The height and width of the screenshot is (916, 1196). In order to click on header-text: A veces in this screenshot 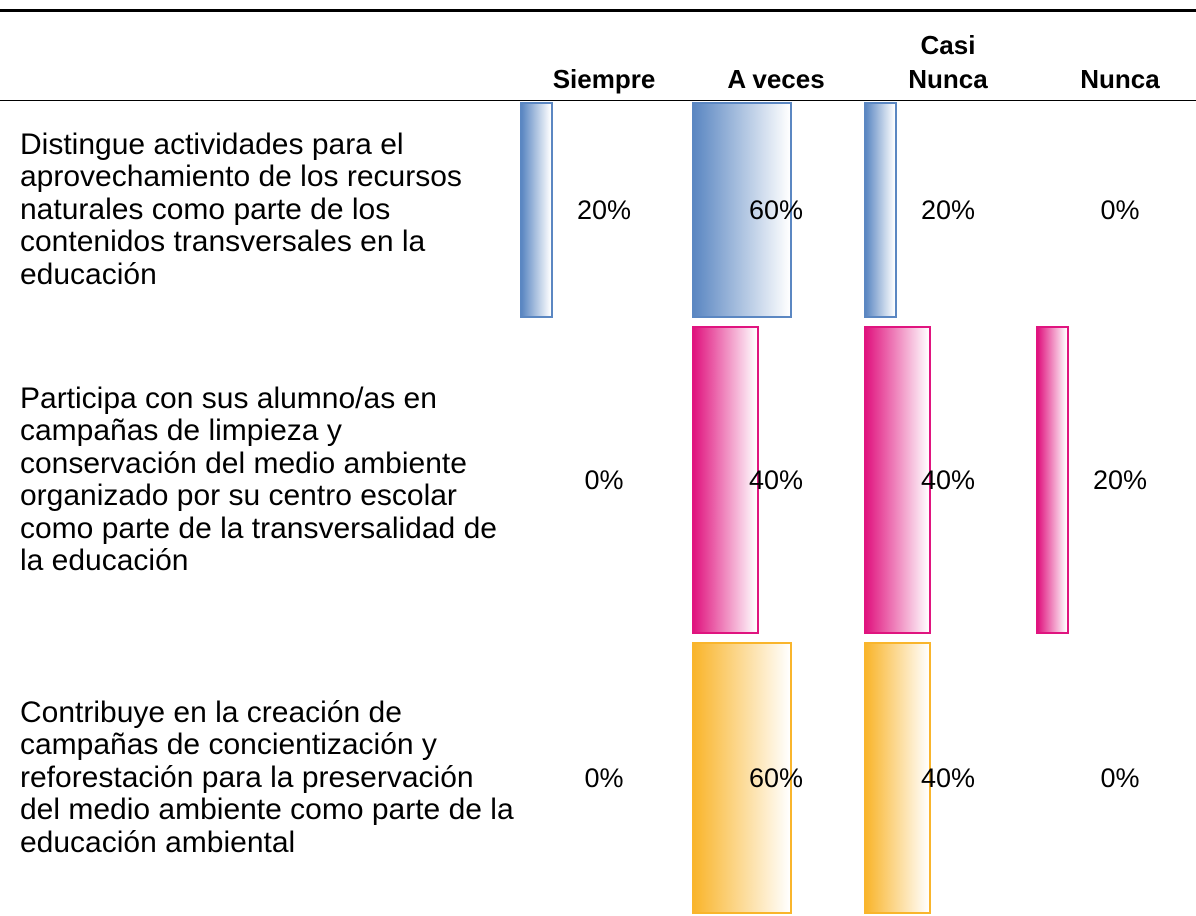, I will do `click(776, 79)`.